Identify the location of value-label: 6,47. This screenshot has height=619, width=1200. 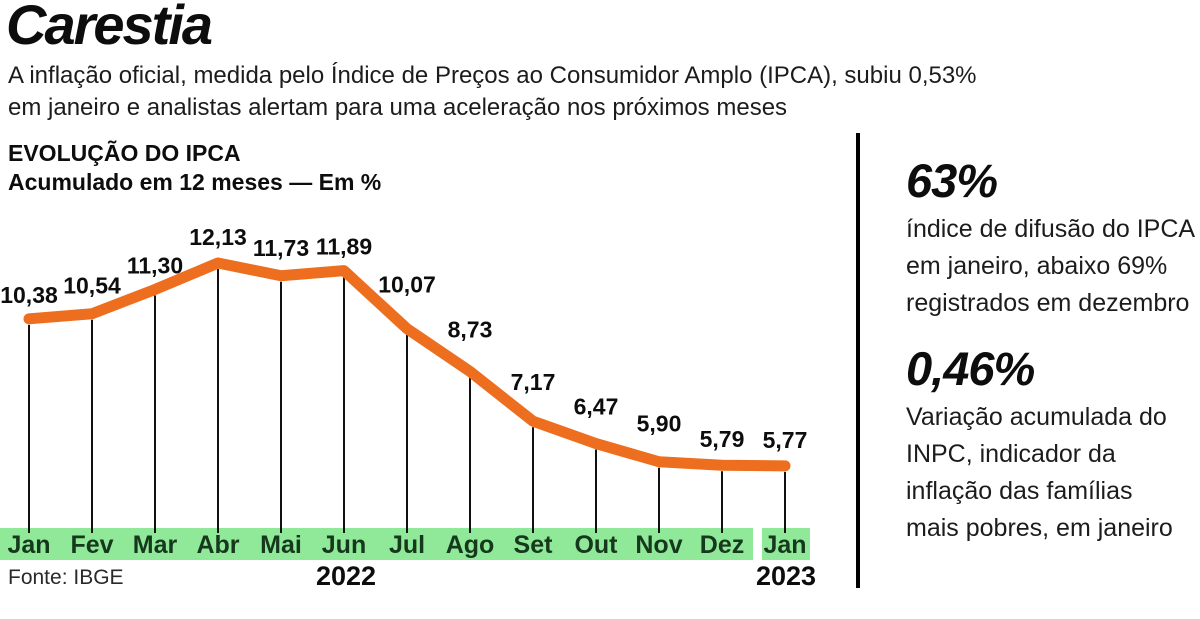
(596, 407).